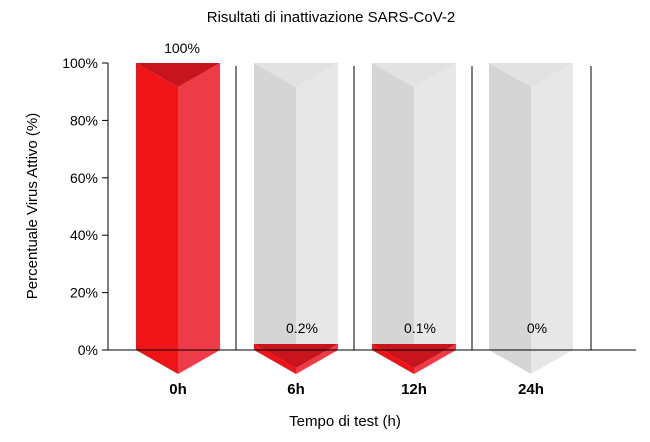  Describe the element at coordinates (84, 235) in the screenshot. I see `y-tick-label: 40%` at that location.